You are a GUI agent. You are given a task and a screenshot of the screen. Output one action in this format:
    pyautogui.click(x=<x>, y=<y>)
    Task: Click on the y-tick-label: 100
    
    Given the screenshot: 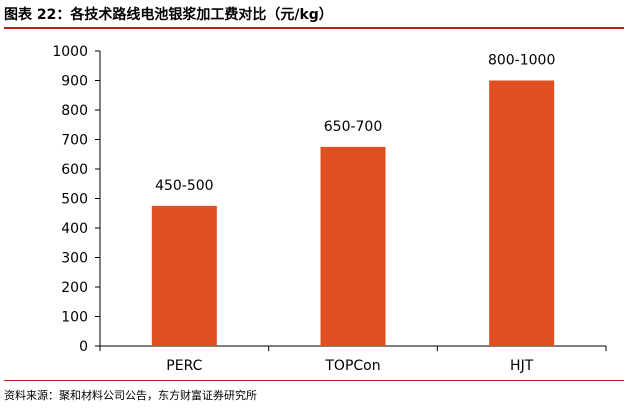 What is the action you would take?
    pyautogui.click(x=74, y=318)
    